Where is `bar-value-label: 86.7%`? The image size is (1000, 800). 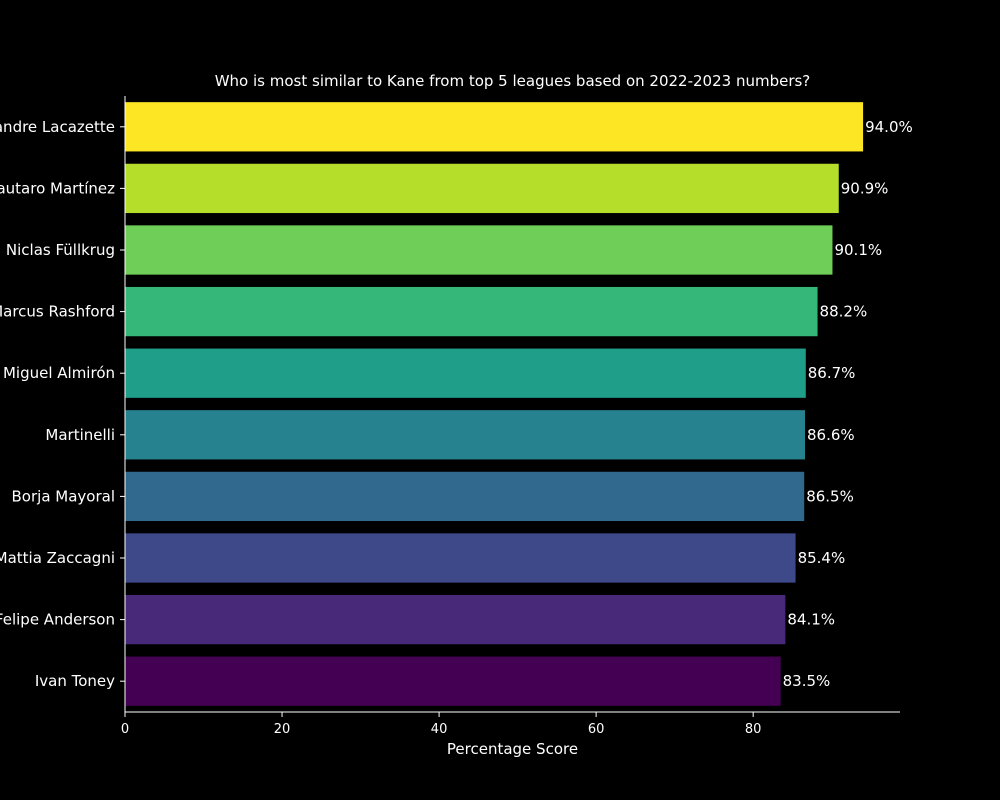
bar-value-label: 86.7% is located at coordinates (832, 373).